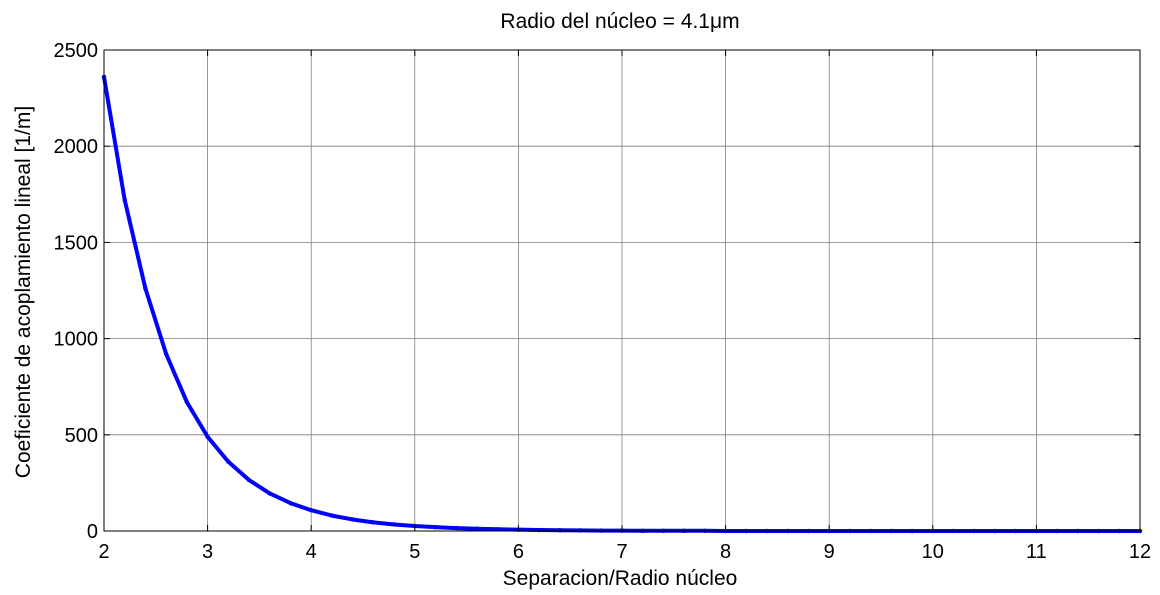 Image resolution: width=1160 pixels, height=595 pixels. I want to click on y-axis-label: Coeficiente de acoplamiento lineal [1/m], so click(23, 292).